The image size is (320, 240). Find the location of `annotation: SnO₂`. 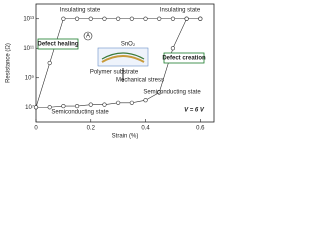

annotation: SnO₂ is located at coordinates (128, 45).